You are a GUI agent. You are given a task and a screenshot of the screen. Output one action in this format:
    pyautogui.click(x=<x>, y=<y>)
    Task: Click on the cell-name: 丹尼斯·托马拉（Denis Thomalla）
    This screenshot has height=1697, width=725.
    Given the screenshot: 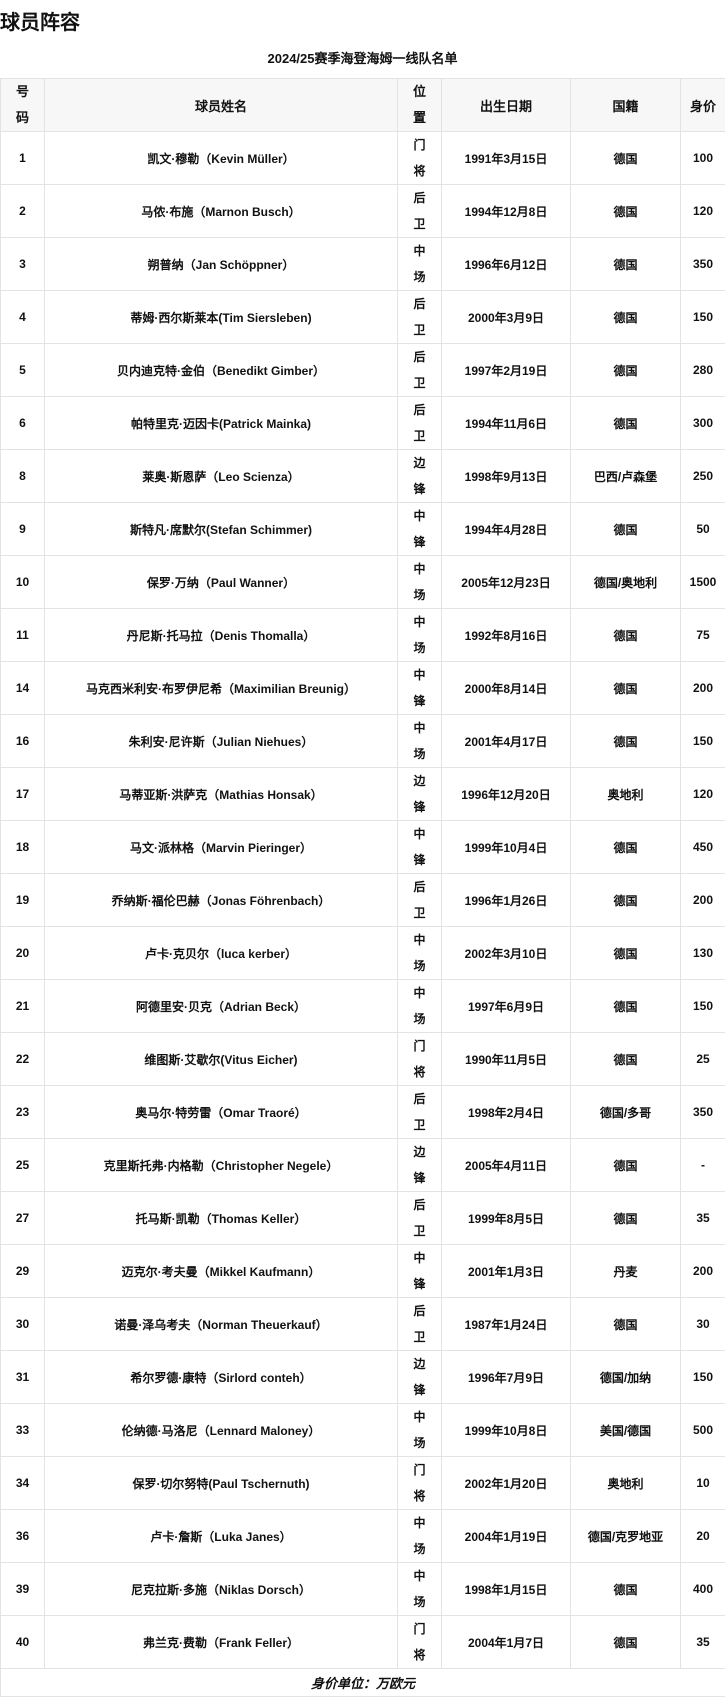 What is the action you would take?
    pyautogui.click(x=221, y=635)
    